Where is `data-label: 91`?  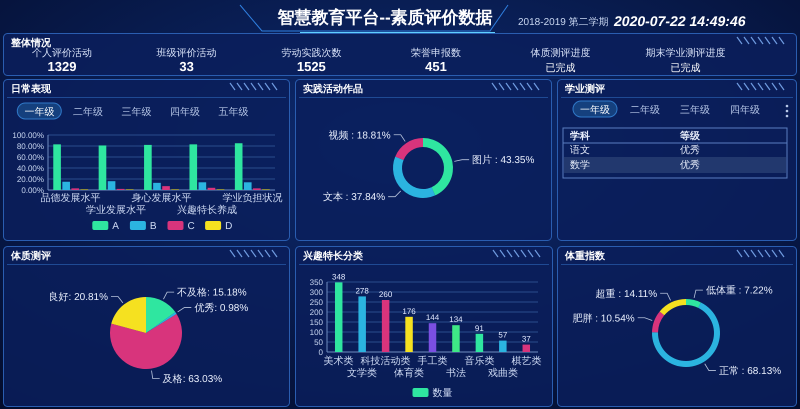
data-label: 91 is located at coordinates (479, 328).